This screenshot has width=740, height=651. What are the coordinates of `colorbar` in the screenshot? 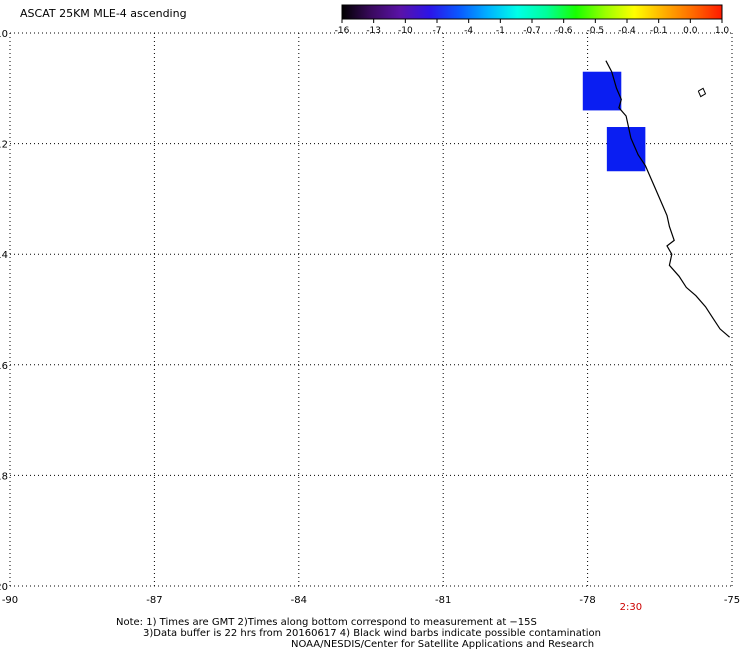 It's located at (532, 12).